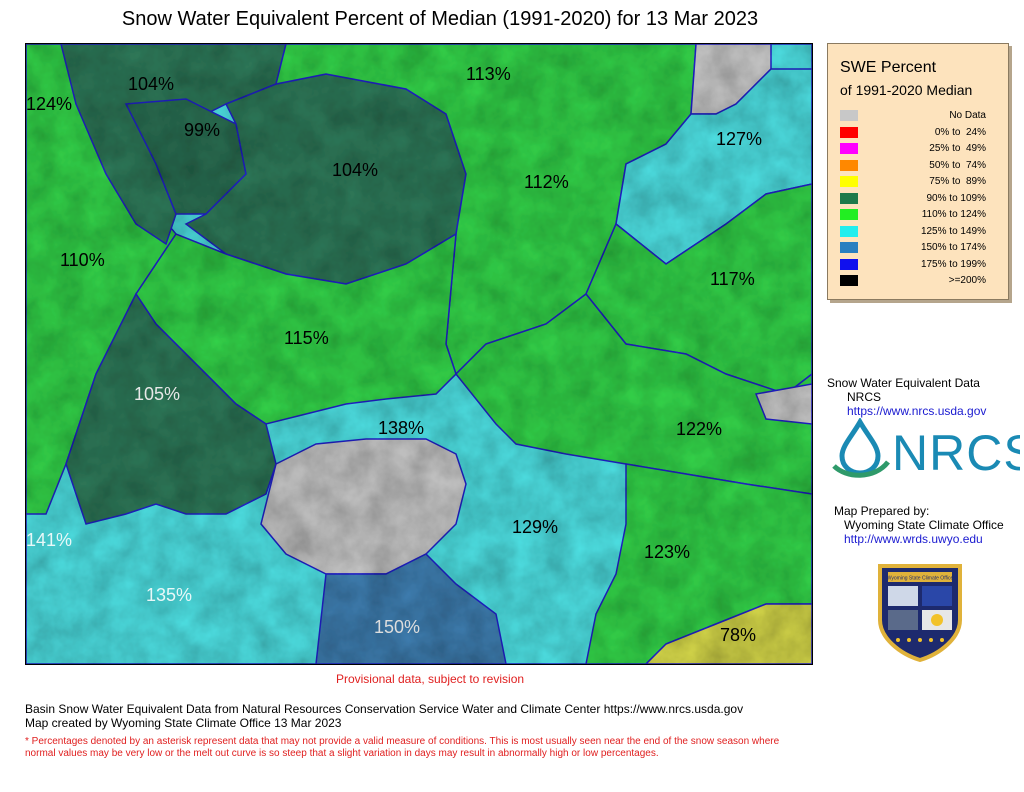  Describe the element at coordinates (882, 511) in the screenshot. I see `prepared-line-1: Map Prepared by:` at that location.